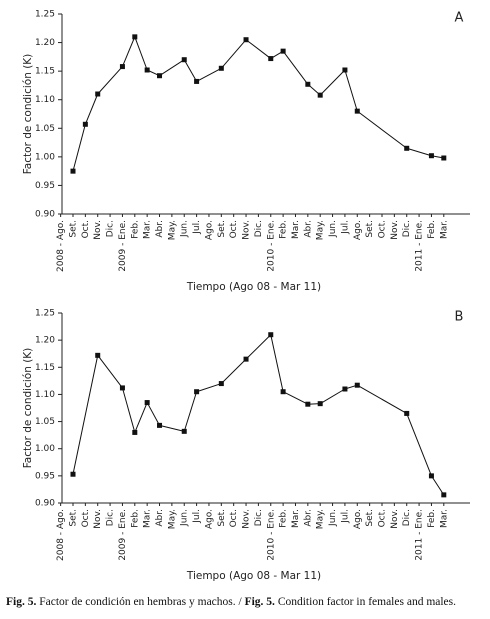  Describe the element at coordinates (45, 449) in the screenshot. I see `y-tick-label: 1.00` at that location.